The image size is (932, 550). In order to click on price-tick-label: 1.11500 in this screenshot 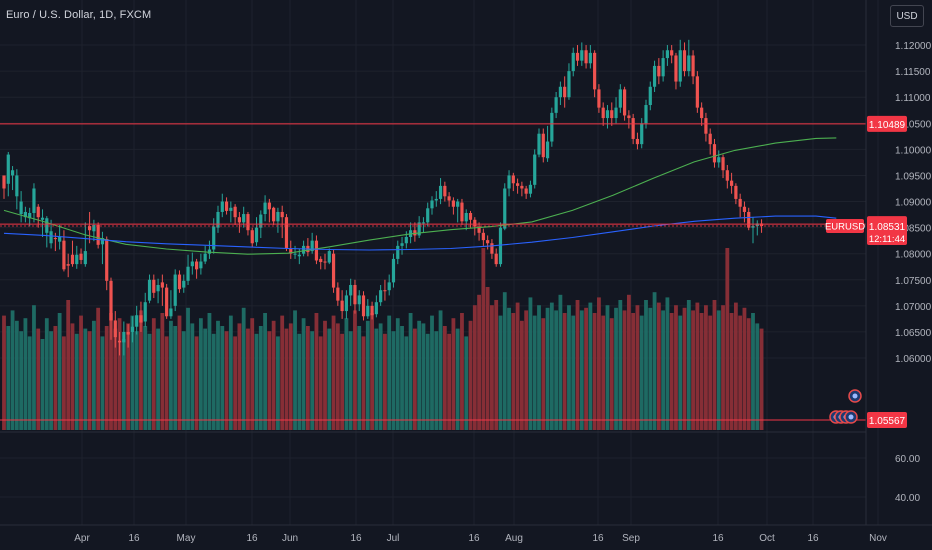, I will do `click(913, 72)`.